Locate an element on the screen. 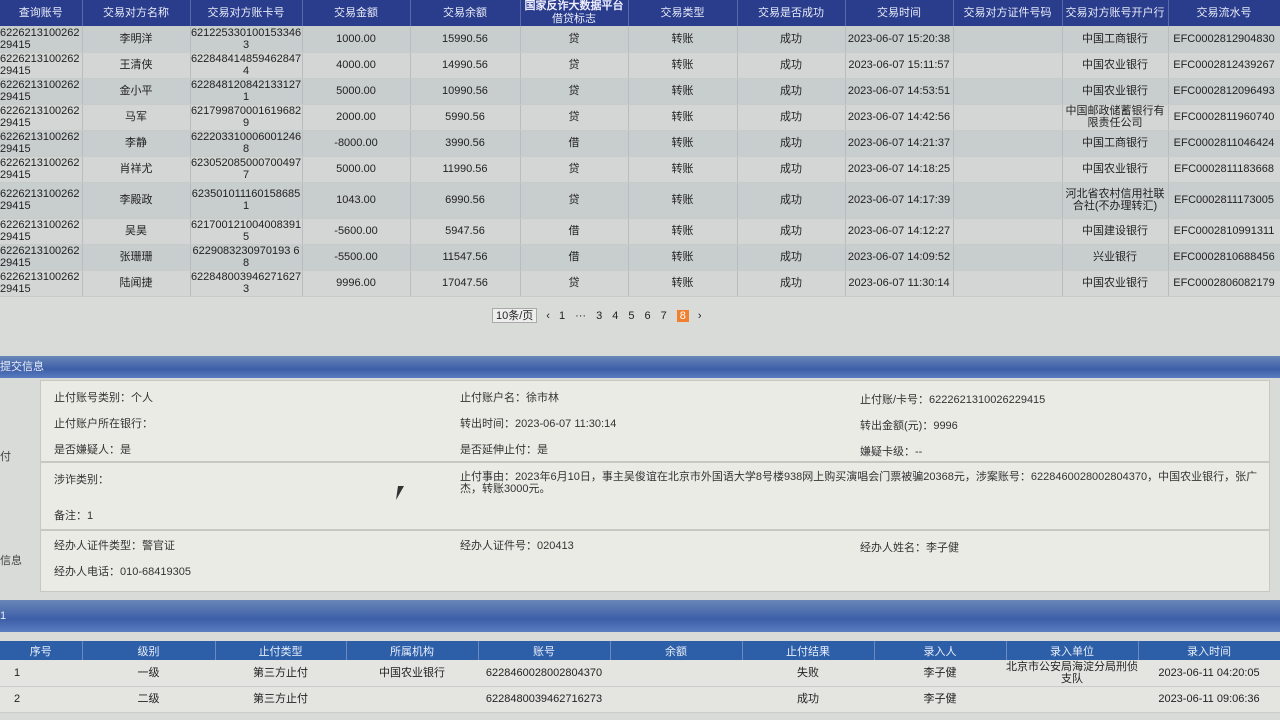 This screenshot has width=1280, height=720. stop-section-header: 1 is located at coordinates (640, 616).